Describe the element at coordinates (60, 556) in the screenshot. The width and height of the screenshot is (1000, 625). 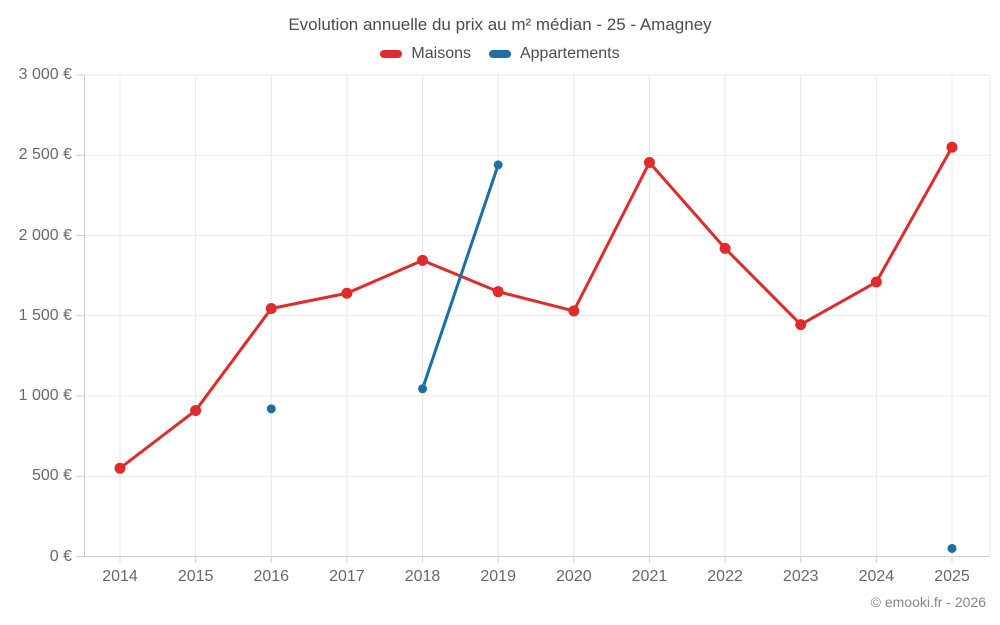
I see `y-axis-label: 0 €` at that location.